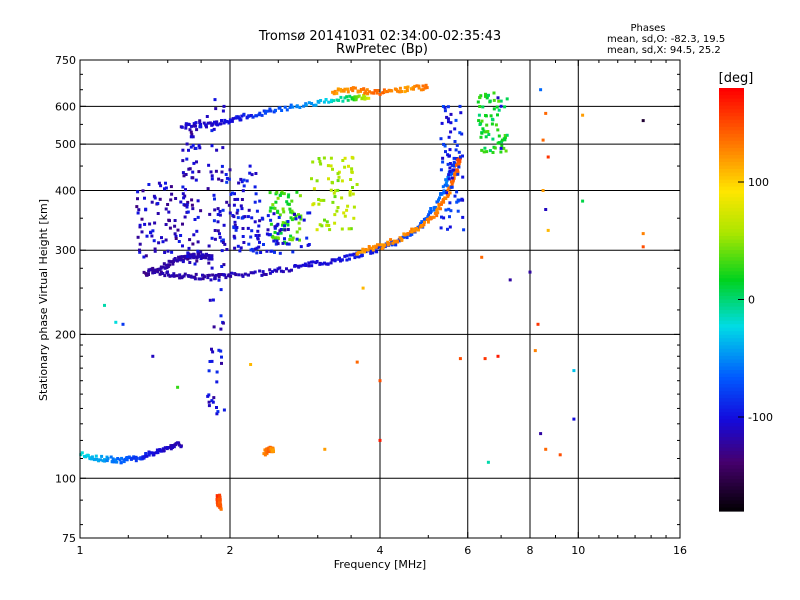  Describe the element at coordinates (382, 49) in the screenshot. I see `chart-subtitle: RwPretec (Bp)` at that location.